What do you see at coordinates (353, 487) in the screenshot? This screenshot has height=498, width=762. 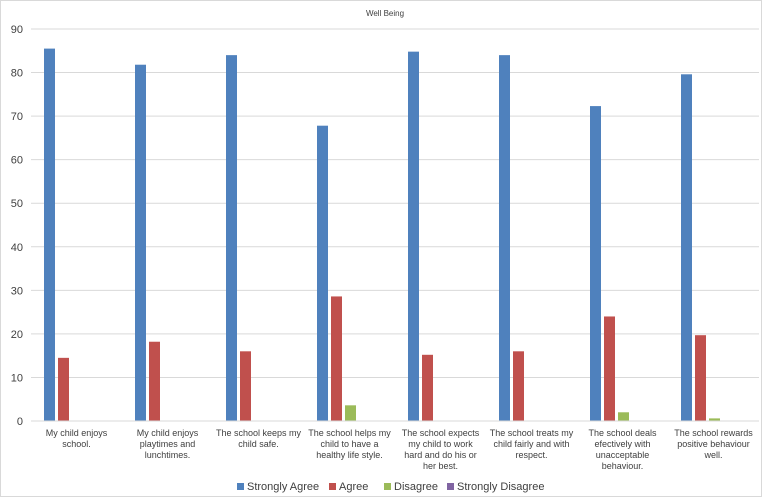 I see `legend-label: Agree` at bounding box center [353, 487].